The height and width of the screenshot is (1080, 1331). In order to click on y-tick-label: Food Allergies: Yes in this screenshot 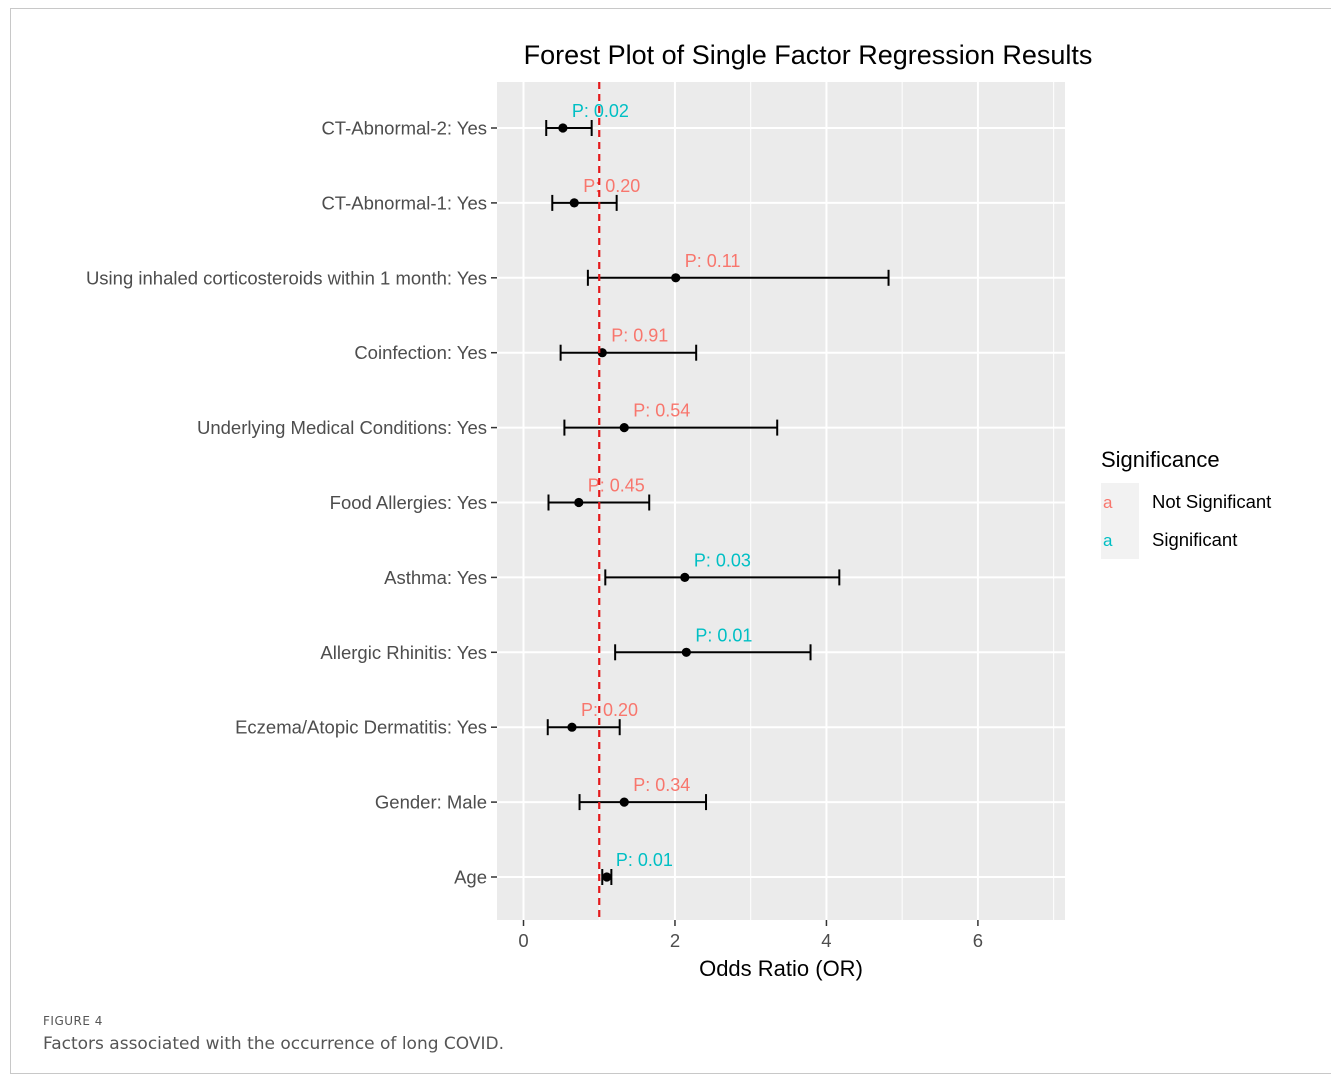, I will do `click(408, 502)`.